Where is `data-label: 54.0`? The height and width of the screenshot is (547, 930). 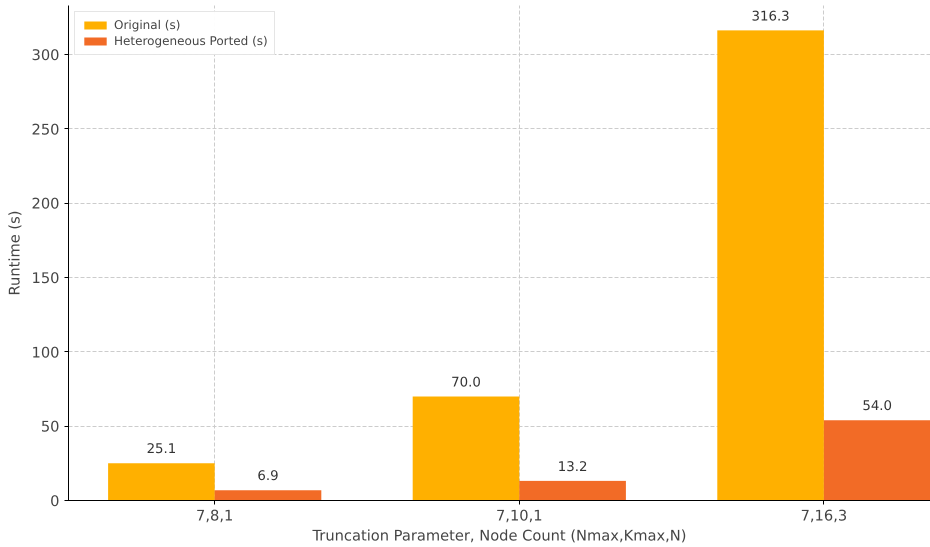
data-label: 54.0 is located at coordinates (877, 406).